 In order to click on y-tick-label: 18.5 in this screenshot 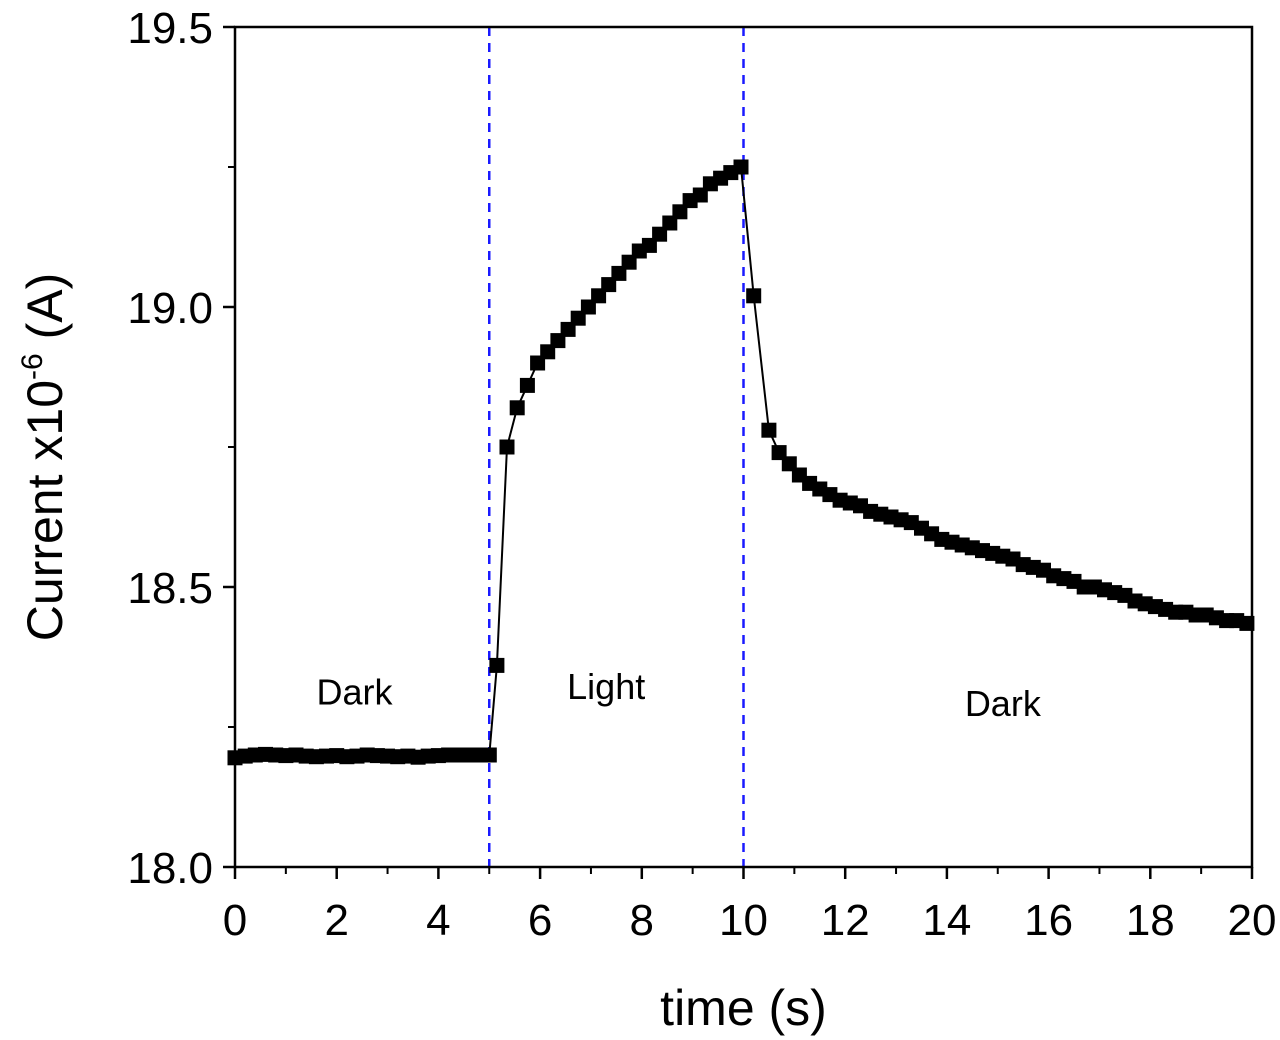, I will do `click(170, 588)`.